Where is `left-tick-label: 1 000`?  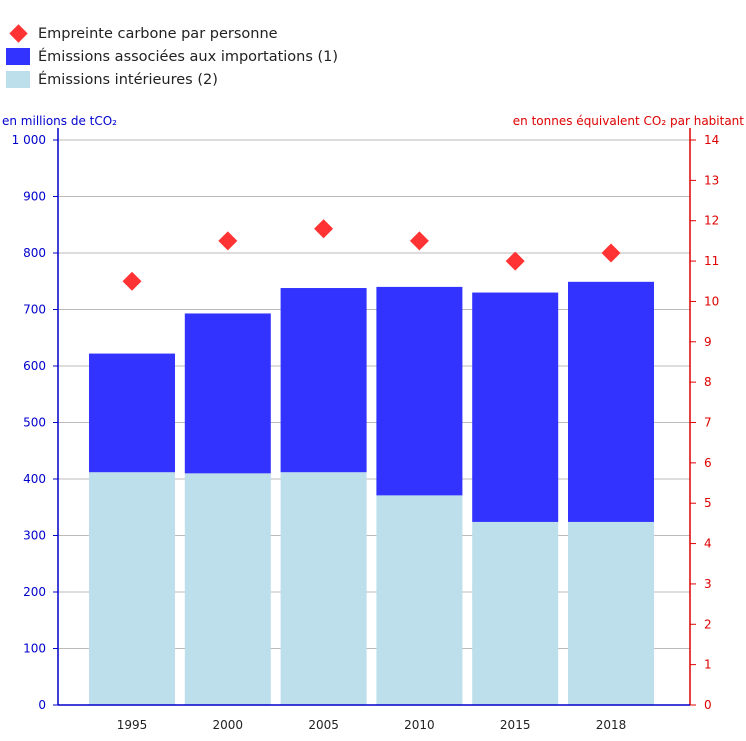
left-tick-label: 1 000 is located at coordinates (29, 140).